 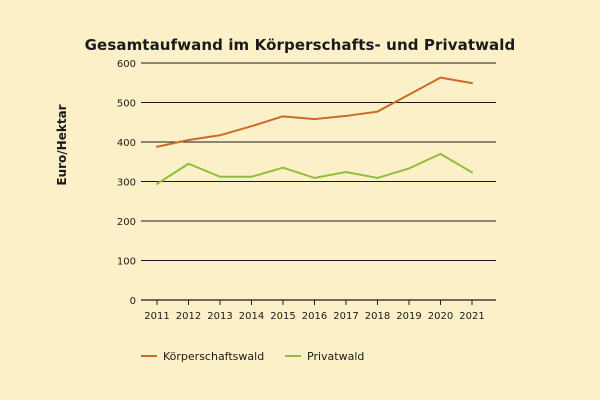 What do you see at coordinates (335, 356) in the screenshot?
I see `legend-label: Privatwald` at bounding box center [335, 356].